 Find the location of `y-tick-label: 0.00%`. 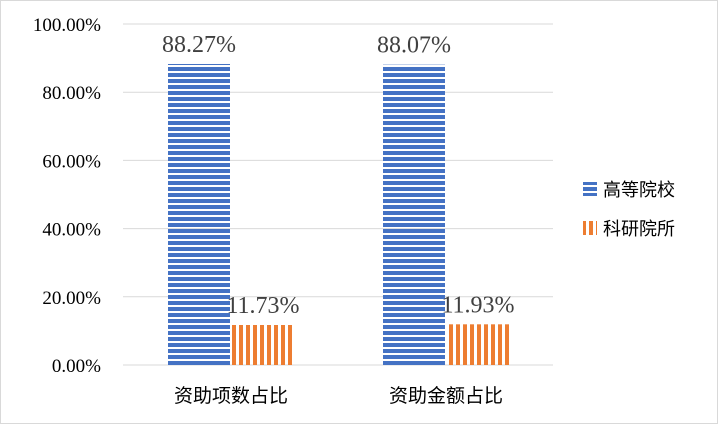

y-tick-label: 0.00% is located at coordinates (76, 366).